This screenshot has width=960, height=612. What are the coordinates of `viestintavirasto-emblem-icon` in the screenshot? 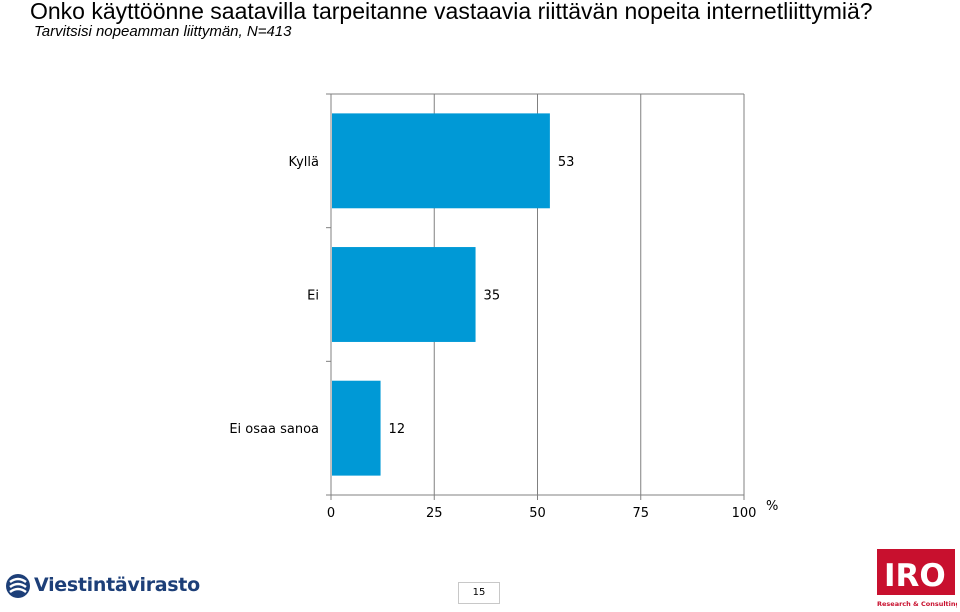 It's located at (18, 586).